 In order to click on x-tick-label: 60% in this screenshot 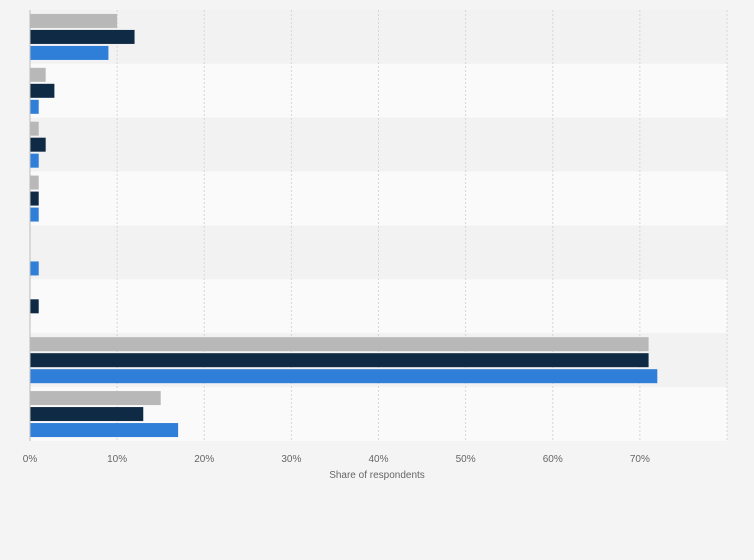, I will do `click(553, 459)`.